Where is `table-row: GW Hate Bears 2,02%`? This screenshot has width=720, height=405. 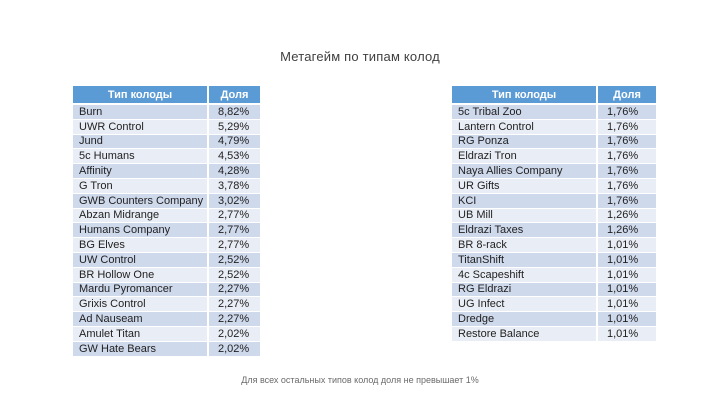 table-row: GW Hate Bears 2,02% is located at coordinates (166, 349).